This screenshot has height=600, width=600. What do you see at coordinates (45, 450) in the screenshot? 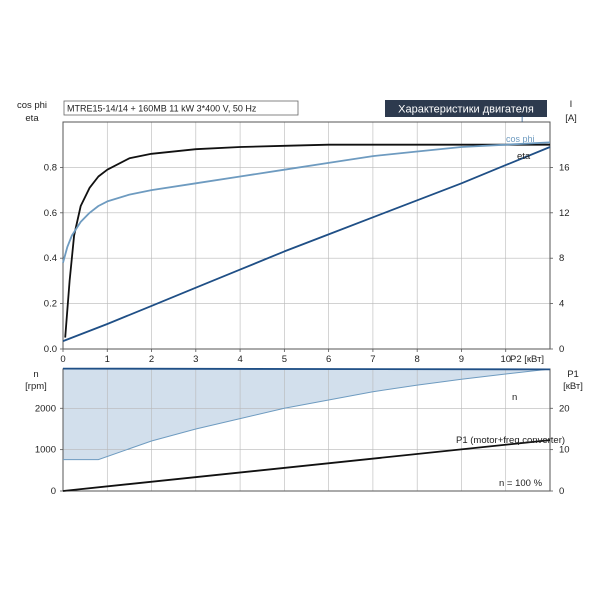
I see `bottom-left-tick-label: 1000` at bounding box center [45, 450].